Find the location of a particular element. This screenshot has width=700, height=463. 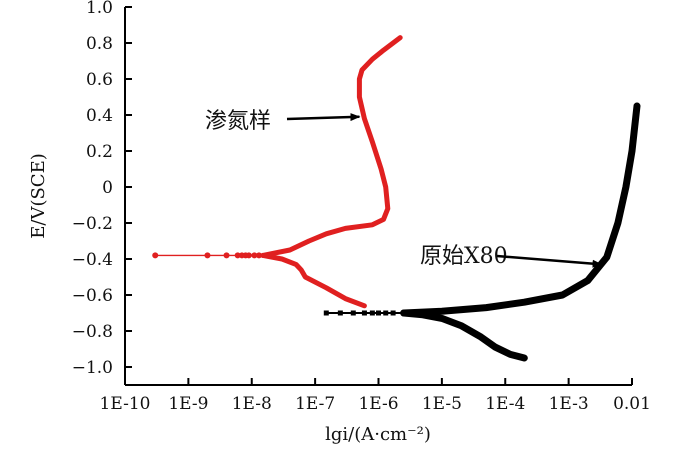

y-tick-label: 0.8 is located at coordinates (99, 44).